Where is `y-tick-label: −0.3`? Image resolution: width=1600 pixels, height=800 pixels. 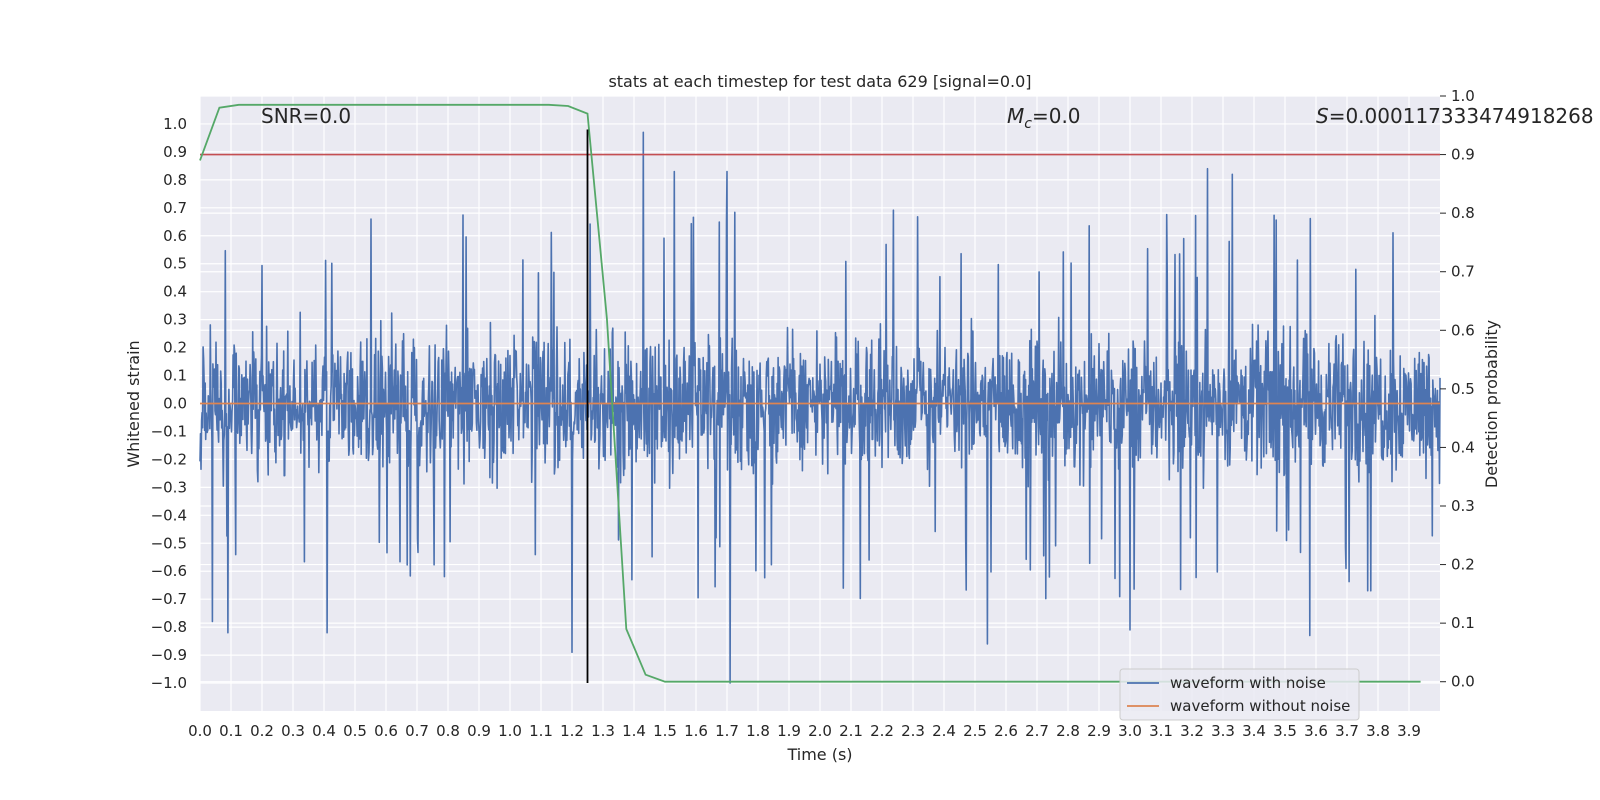 y-tick-label: −0.3 is located at coordinates (169, 487).